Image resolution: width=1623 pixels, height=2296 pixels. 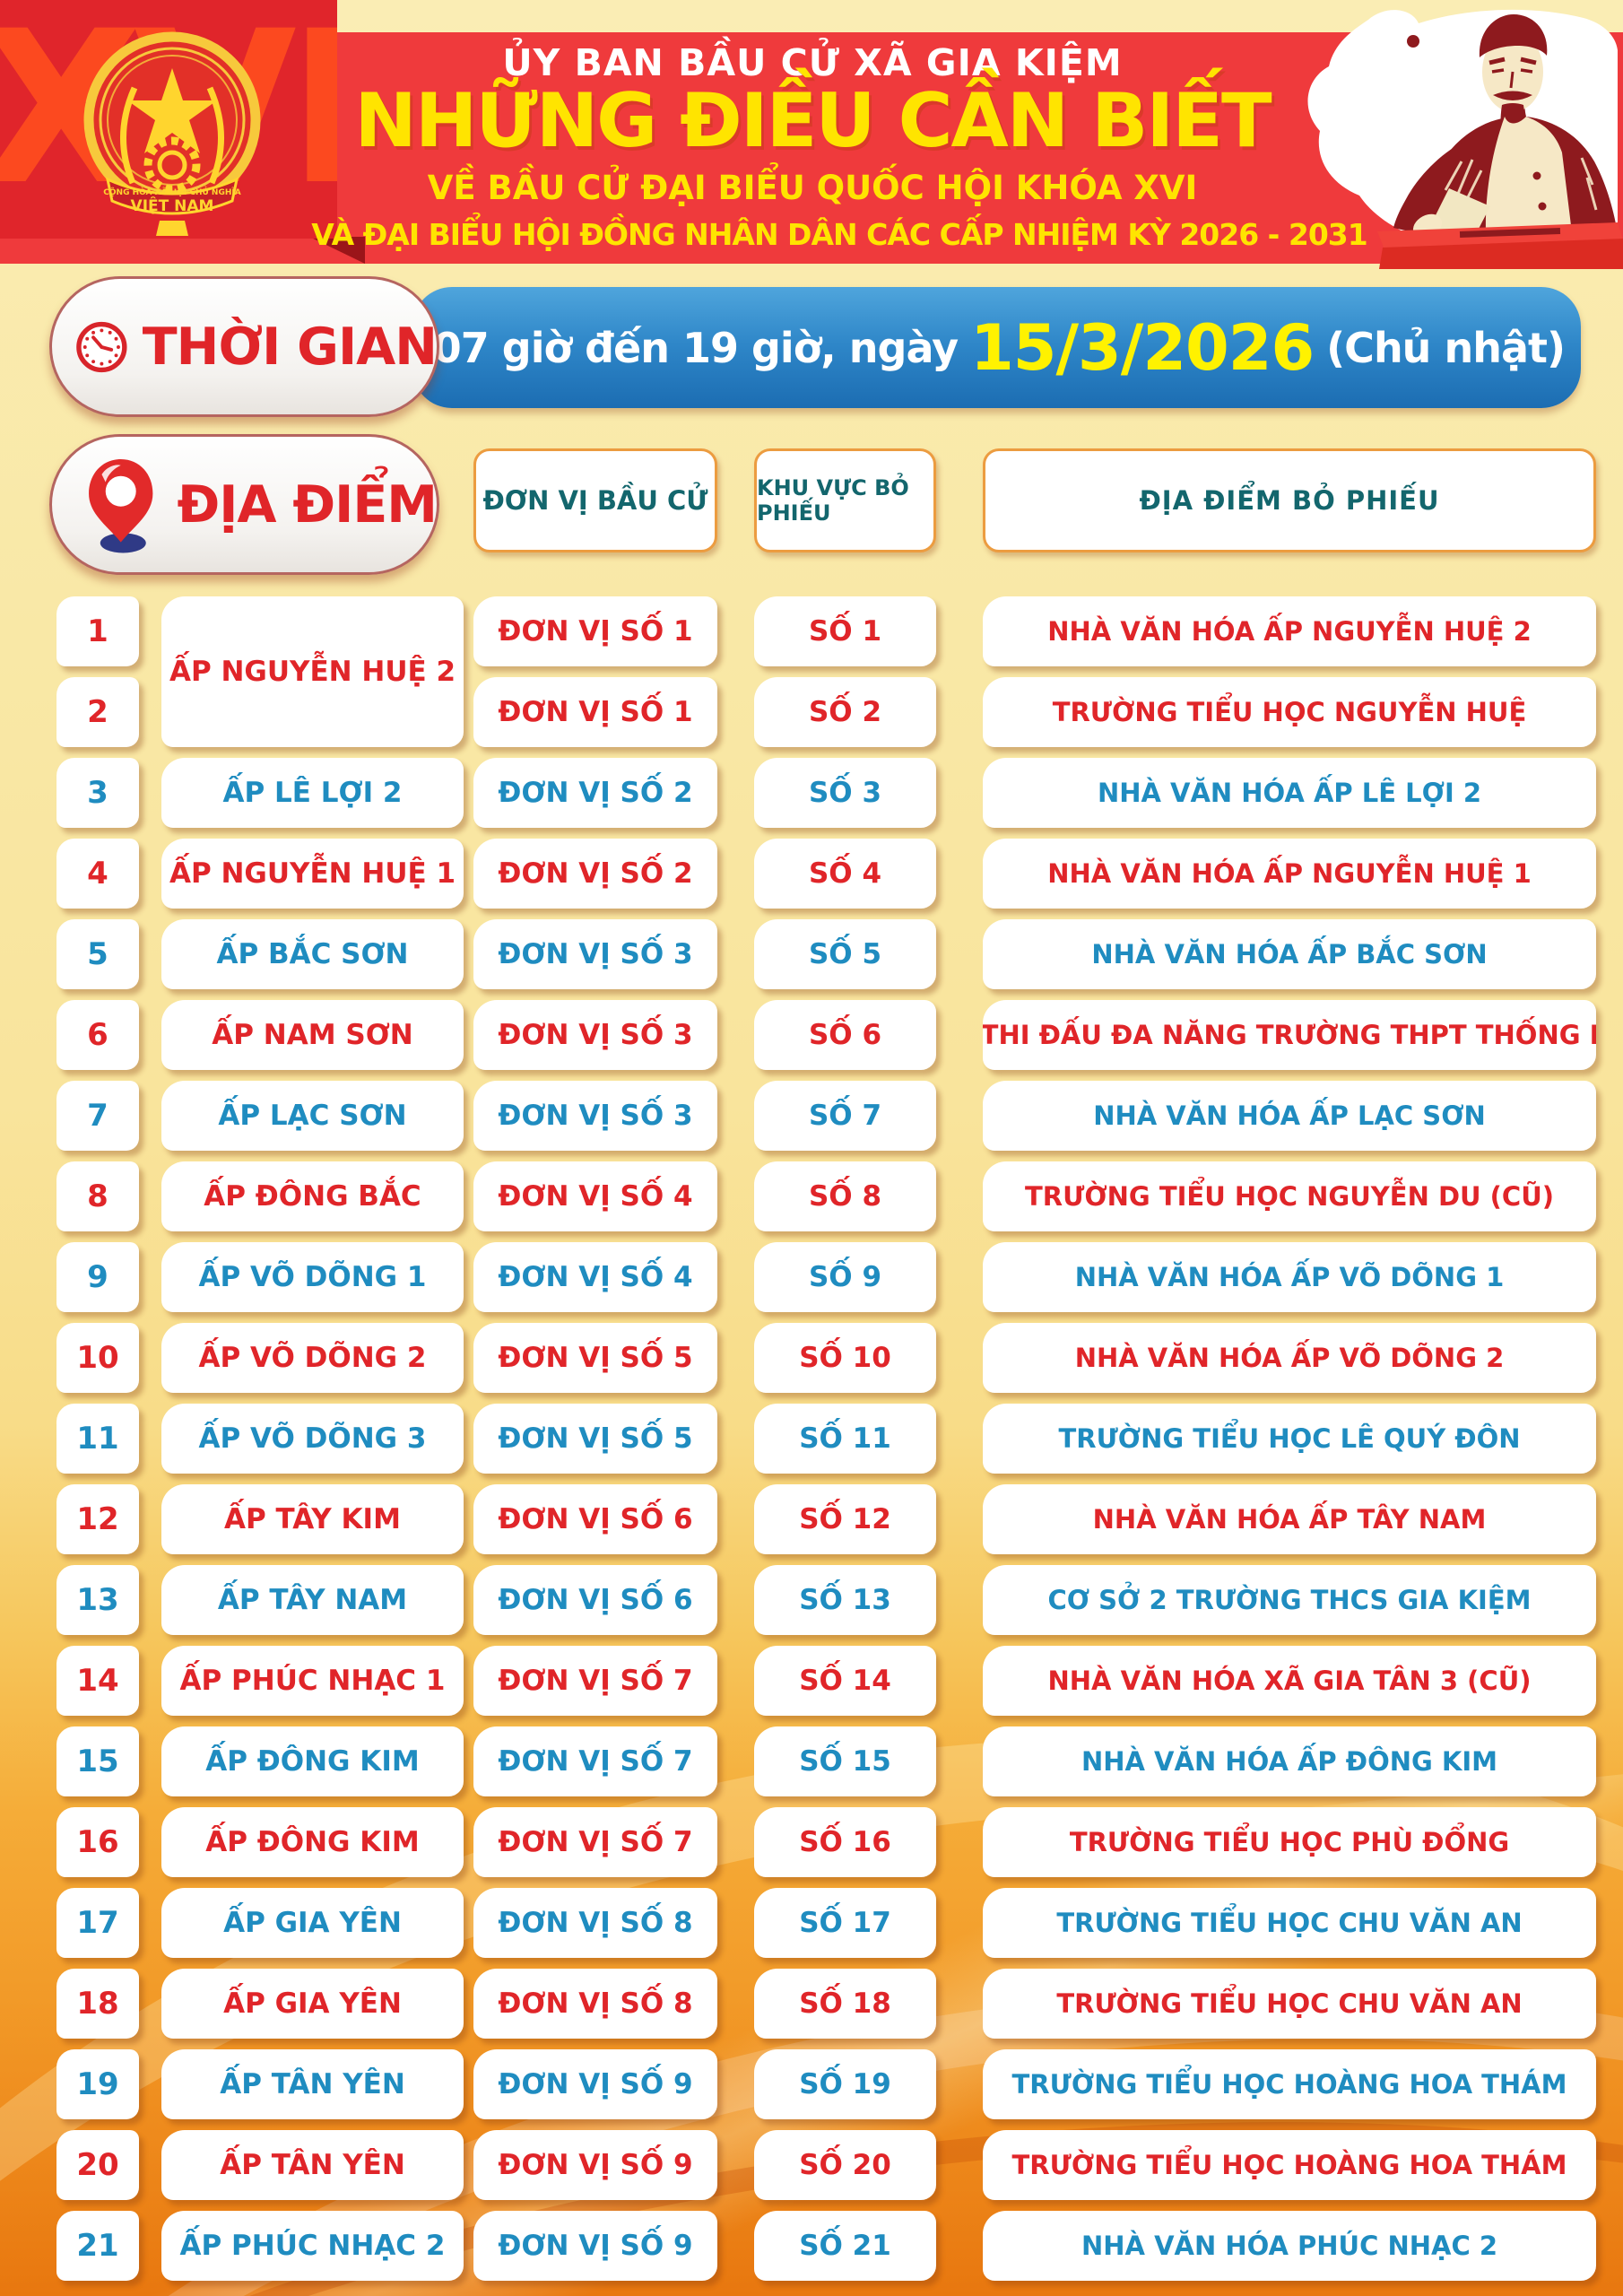 I want to click on area-cell: SỐ 16, so click(x=845, y=1842).